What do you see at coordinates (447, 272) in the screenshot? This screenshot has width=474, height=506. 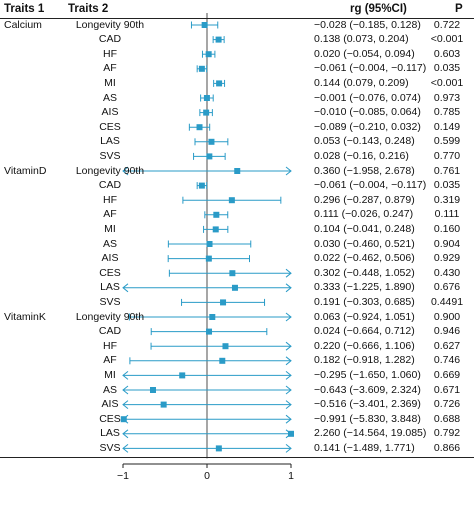 I see `p-value: 0.430` at bounding box center [447, 272].